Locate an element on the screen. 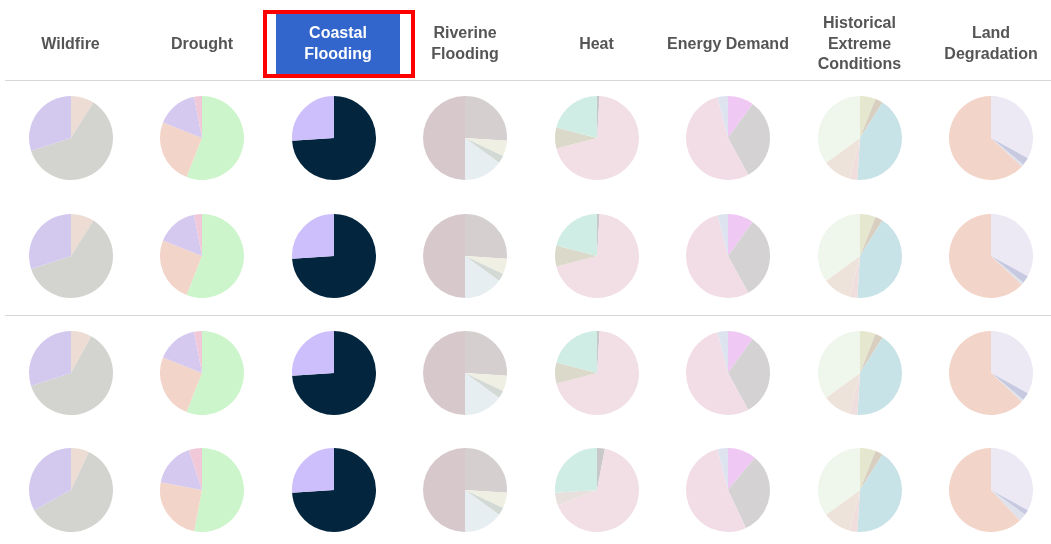 The image size is (1051, 544). chart-title: Drought is located at coordinates (202, 43).